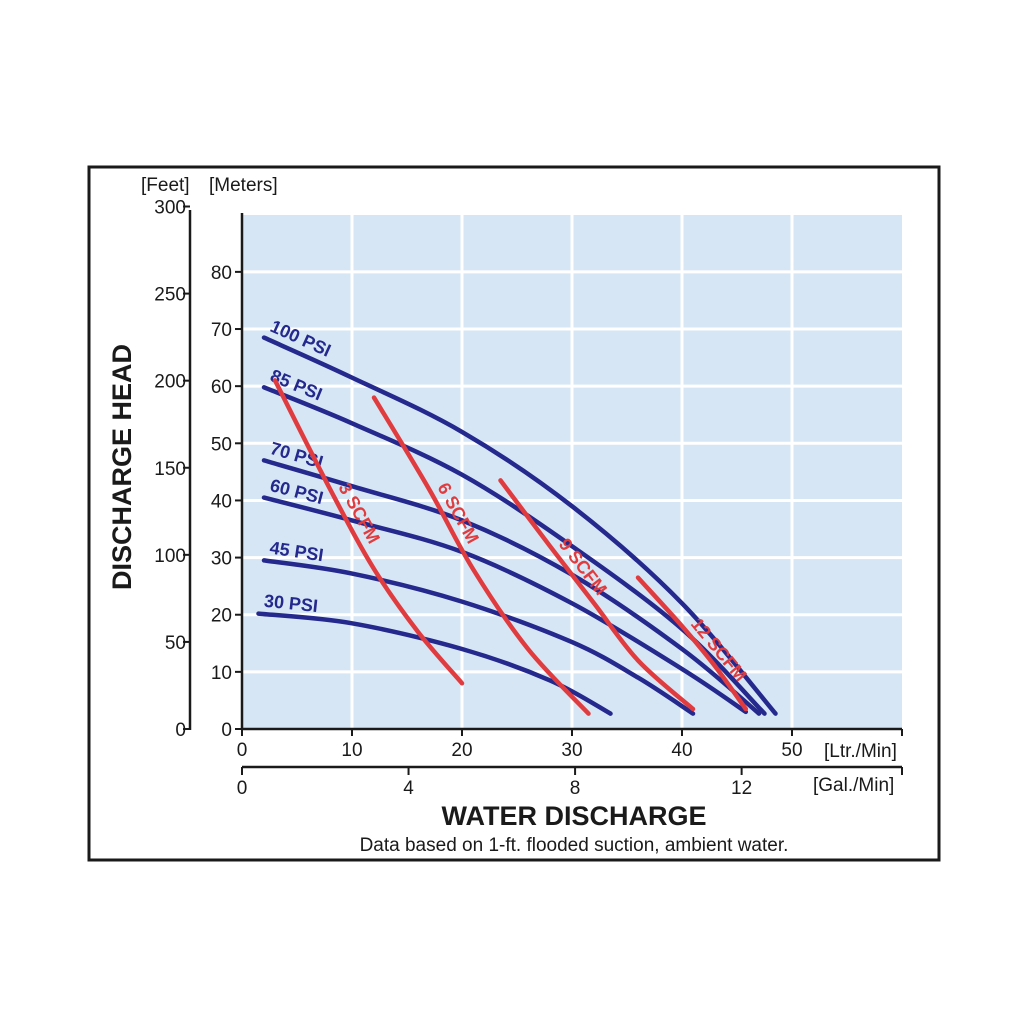  I want to click on unit-label-meters: [Meters], so click(243, 185).